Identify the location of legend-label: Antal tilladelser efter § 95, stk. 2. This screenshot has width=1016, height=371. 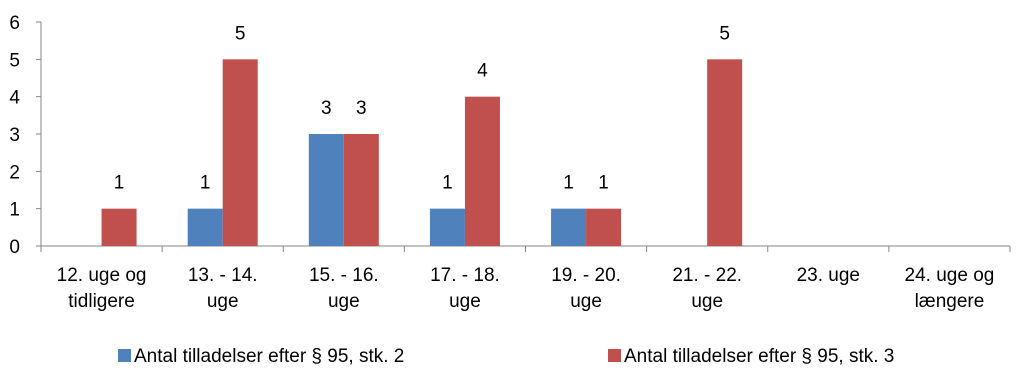
(269, 356).